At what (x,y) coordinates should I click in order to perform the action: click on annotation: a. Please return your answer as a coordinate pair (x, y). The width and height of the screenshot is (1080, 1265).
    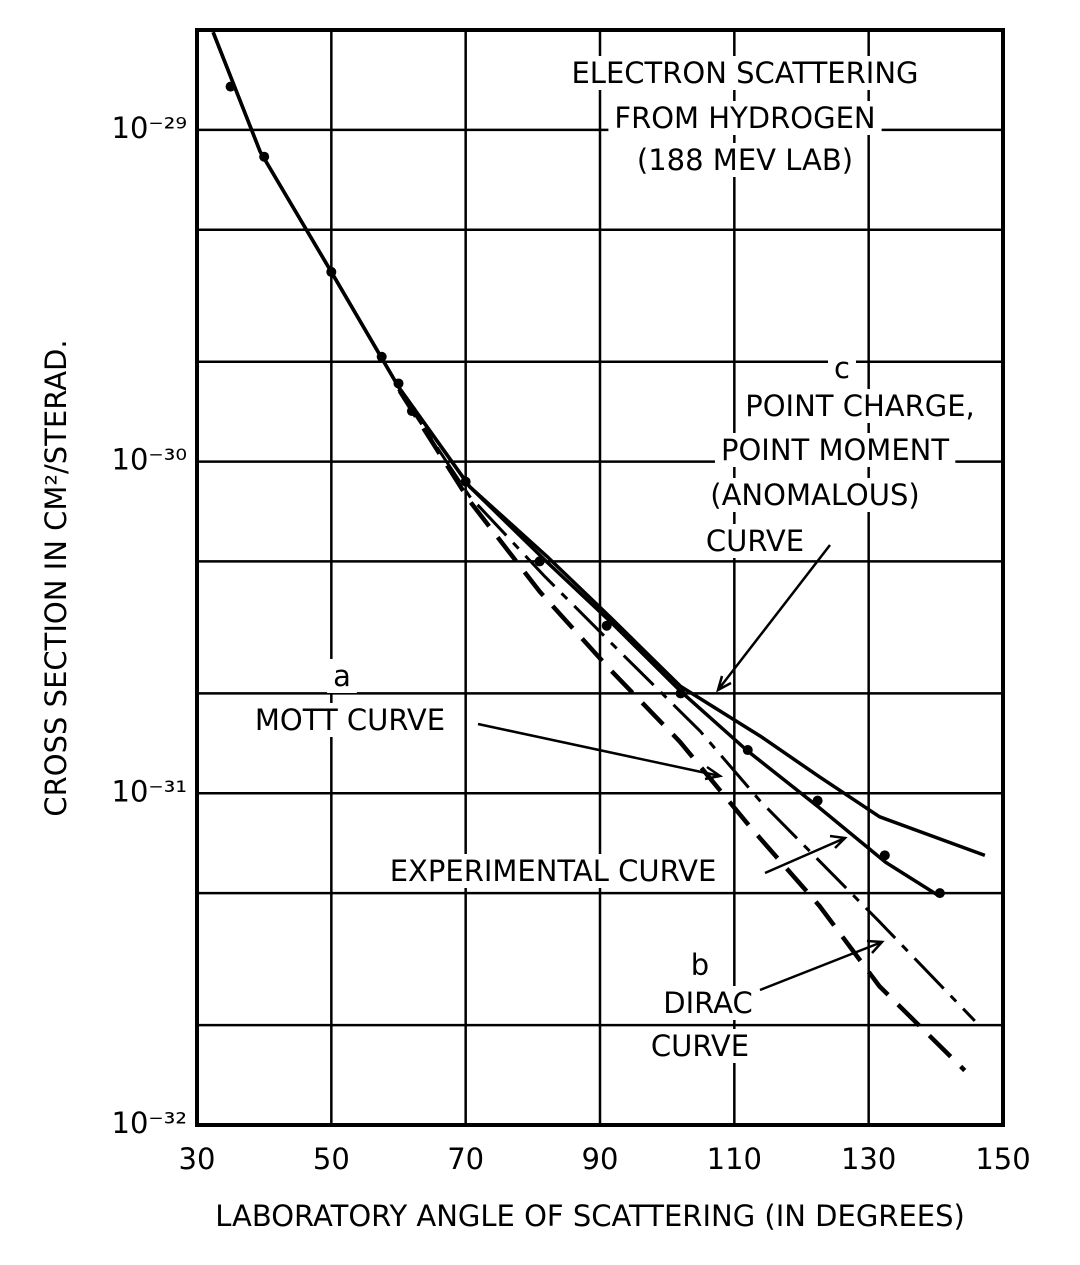
    Looking at the image, I should click on (342, 676).